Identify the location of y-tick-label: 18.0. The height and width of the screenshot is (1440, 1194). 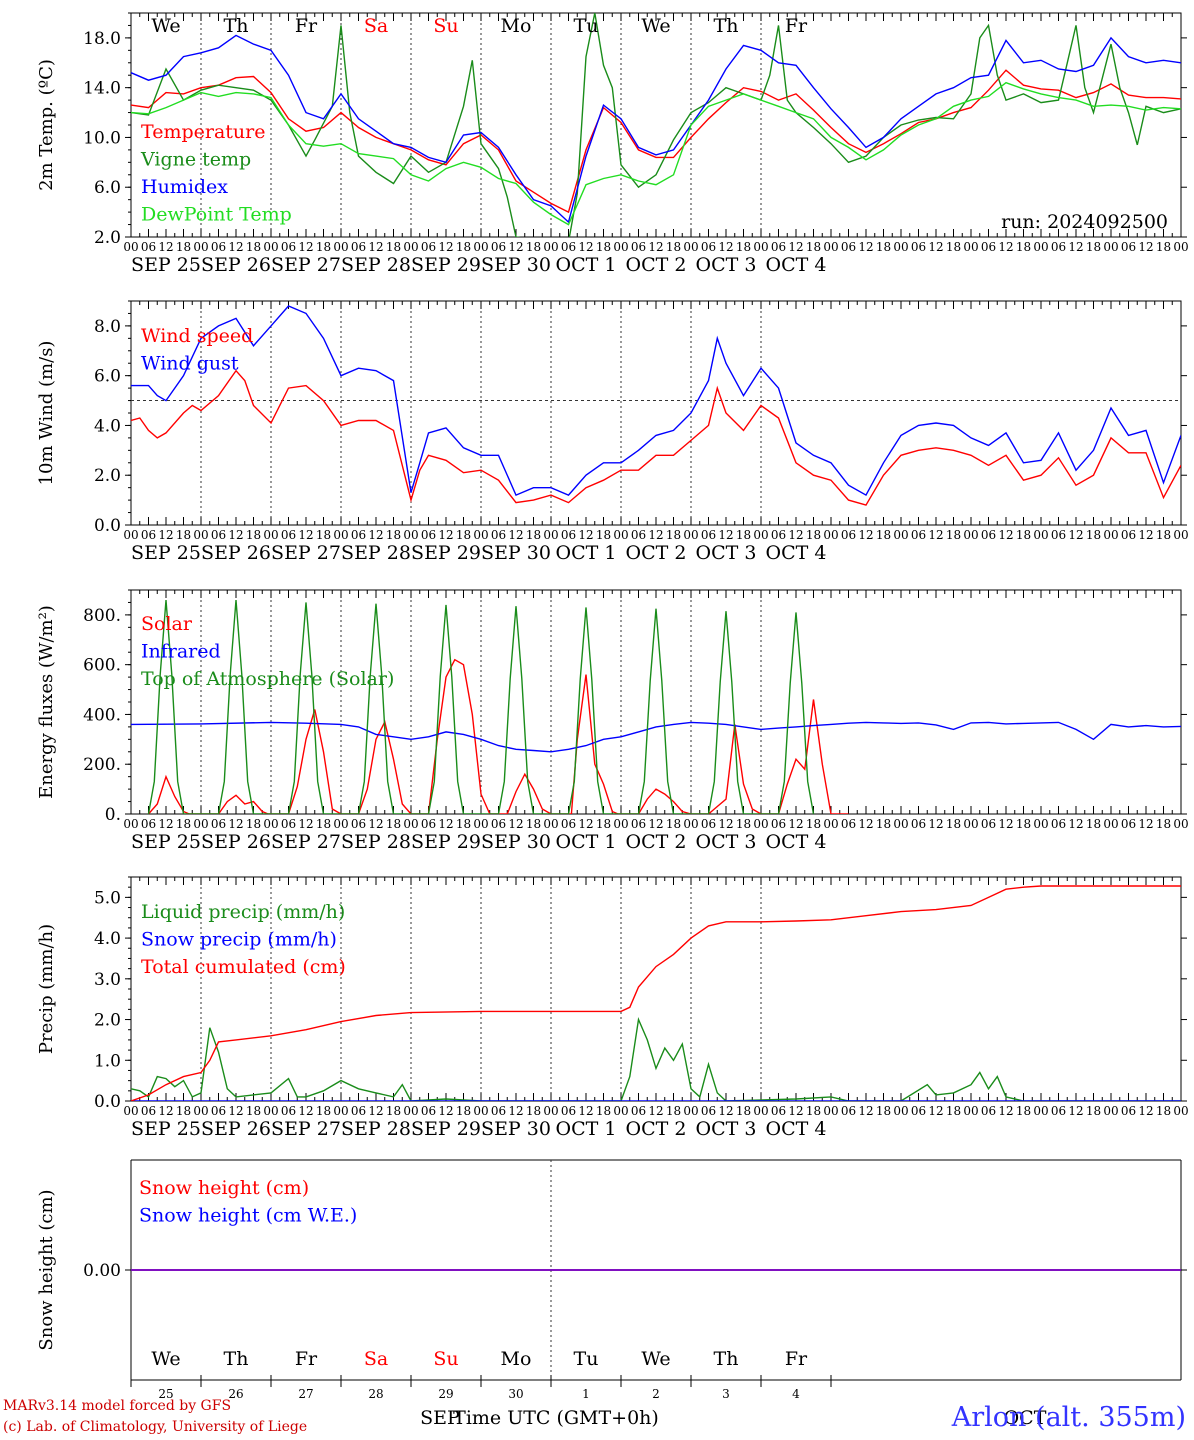
(102, 39).